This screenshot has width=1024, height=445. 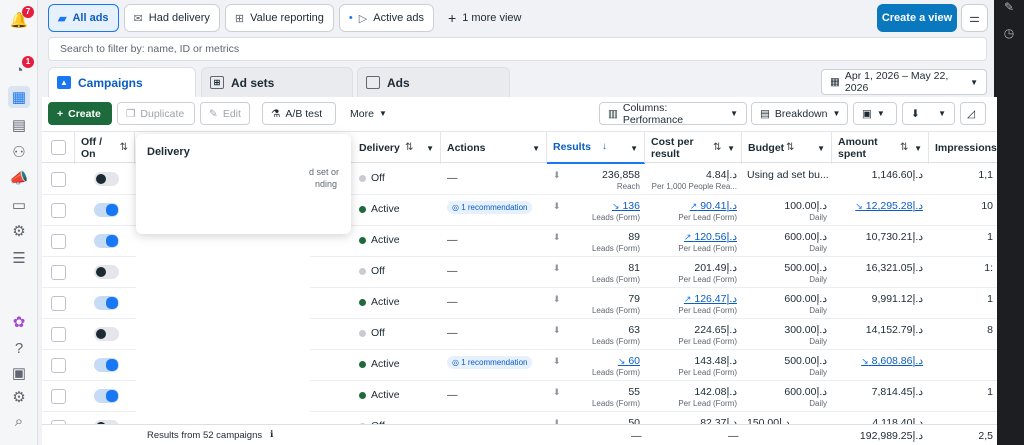 What do you see at coordinates (517, 49) in the screenshot?
I see `search-filter-input: Search to filter by: name, ID or metrics` at bounding box center [517, 49].